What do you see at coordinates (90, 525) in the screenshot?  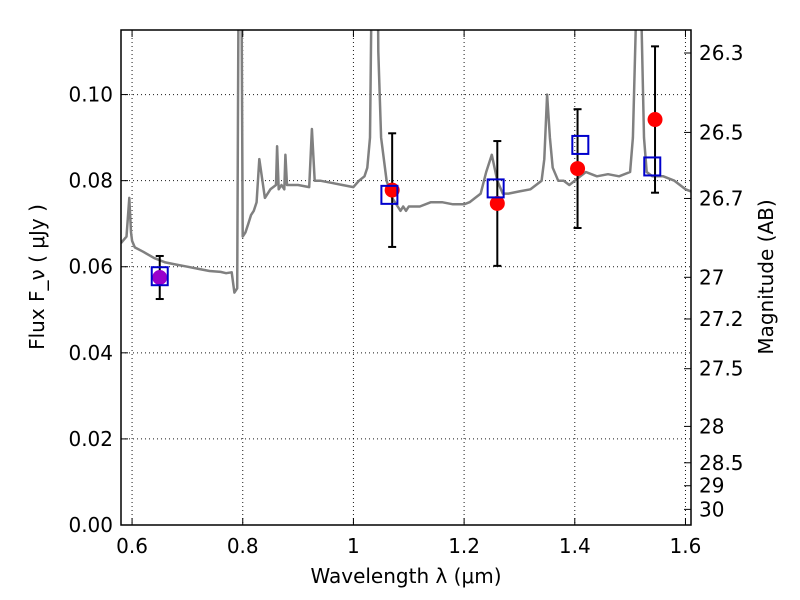 I see `y-tick-label: 0.00` at bounding box center [90, 525].